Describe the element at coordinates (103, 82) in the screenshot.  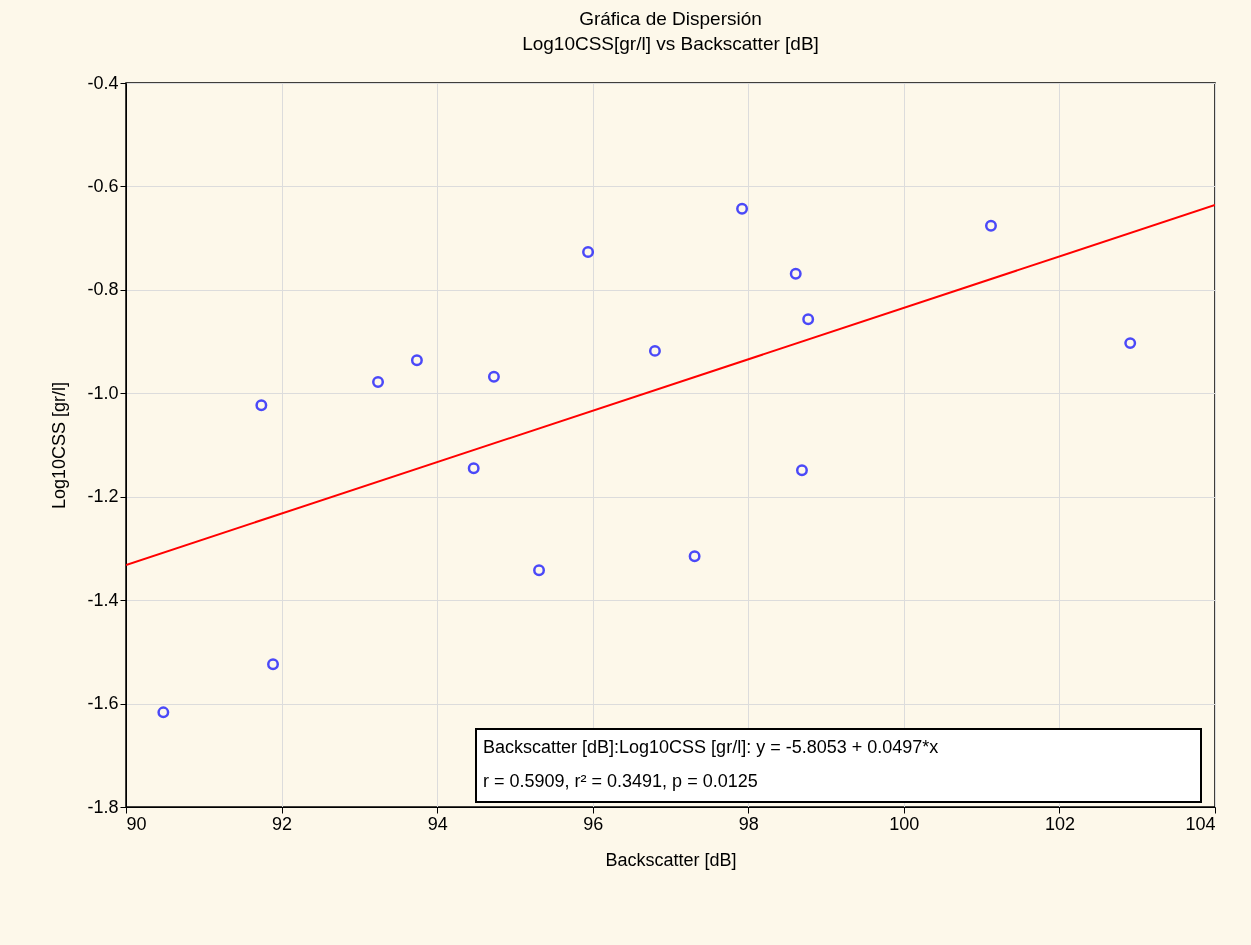
I see `y-tick-label: -0.4` at that location.